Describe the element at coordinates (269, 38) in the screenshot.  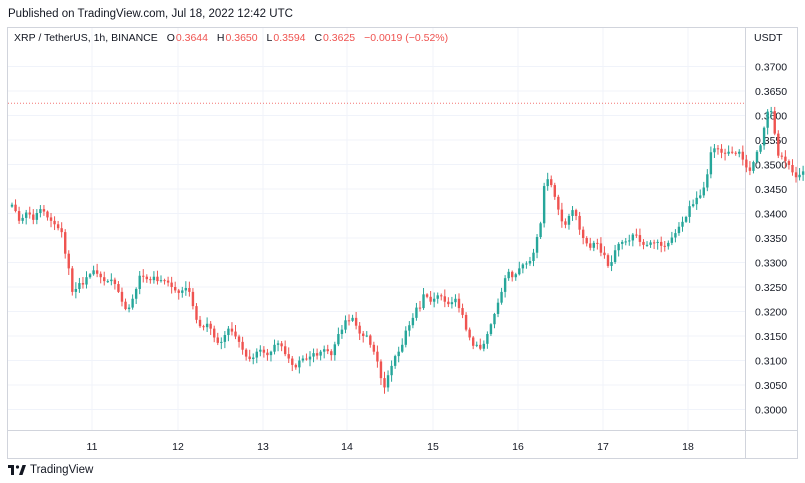
I see `low-label: L` at that location.